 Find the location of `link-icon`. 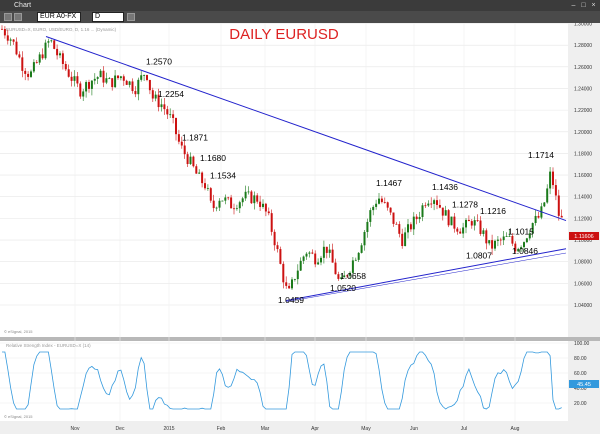

link-icon is located at coordinates (8, 17).